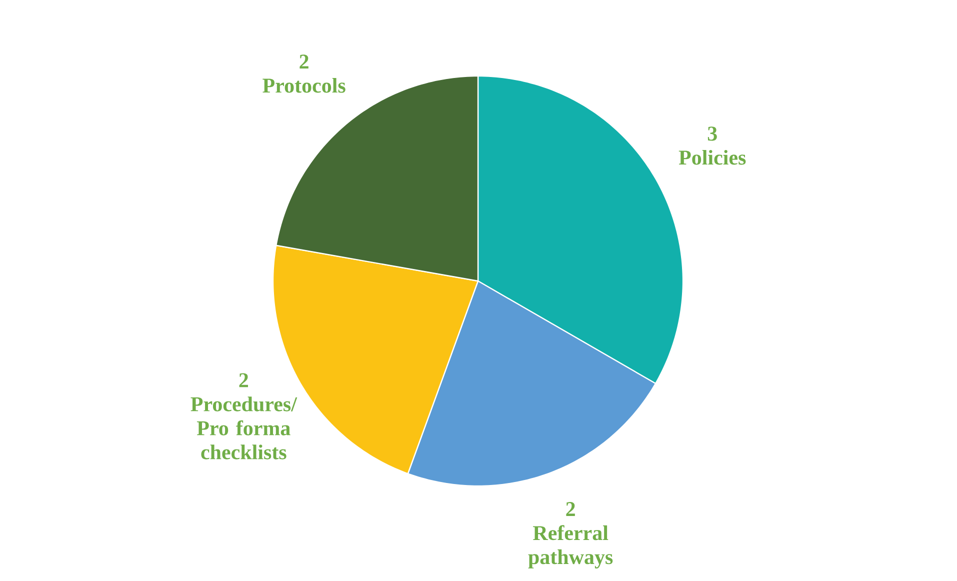  What do you see at coordinates (244, 428) in the screenshot?
I see `slice-label: Procedures/ Pro forma checklists` at bounding box center [244, 428].